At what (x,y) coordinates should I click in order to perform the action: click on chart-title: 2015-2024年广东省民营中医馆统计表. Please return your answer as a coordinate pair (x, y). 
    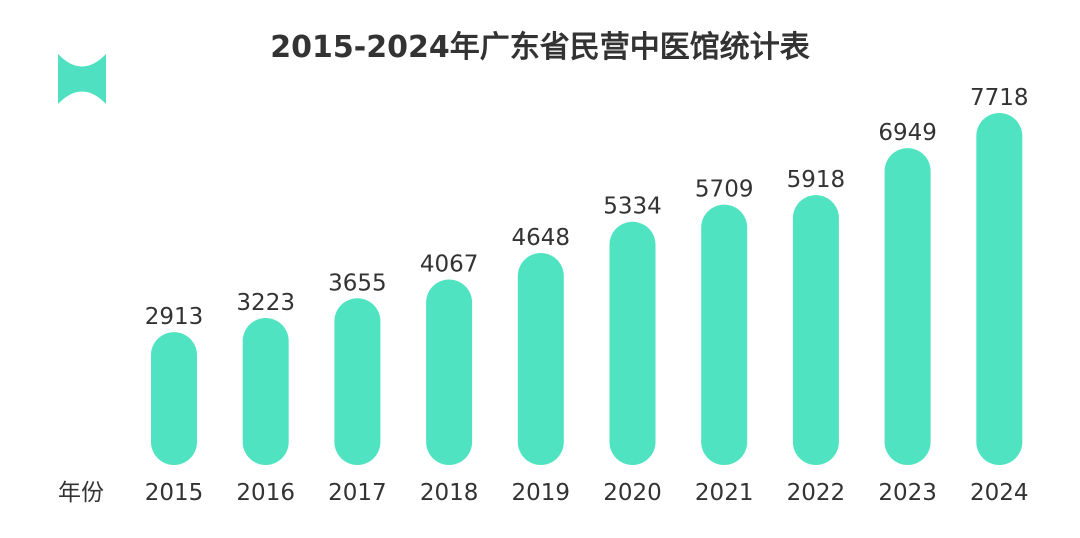
    Looking at the image, I should click on (540, 47).